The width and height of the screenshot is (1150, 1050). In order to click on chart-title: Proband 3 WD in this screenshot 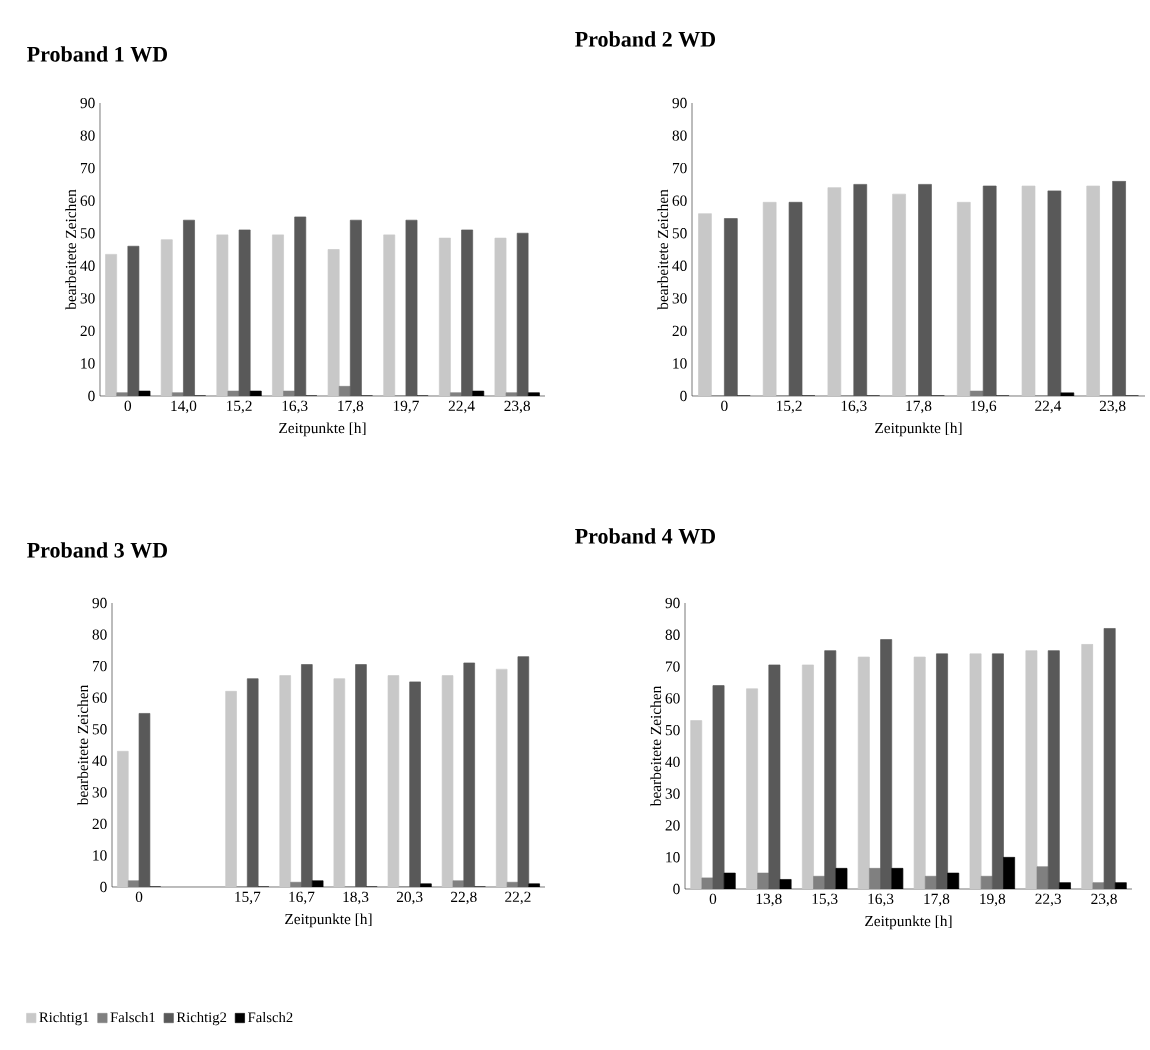, I will do `click(97, 550)`.